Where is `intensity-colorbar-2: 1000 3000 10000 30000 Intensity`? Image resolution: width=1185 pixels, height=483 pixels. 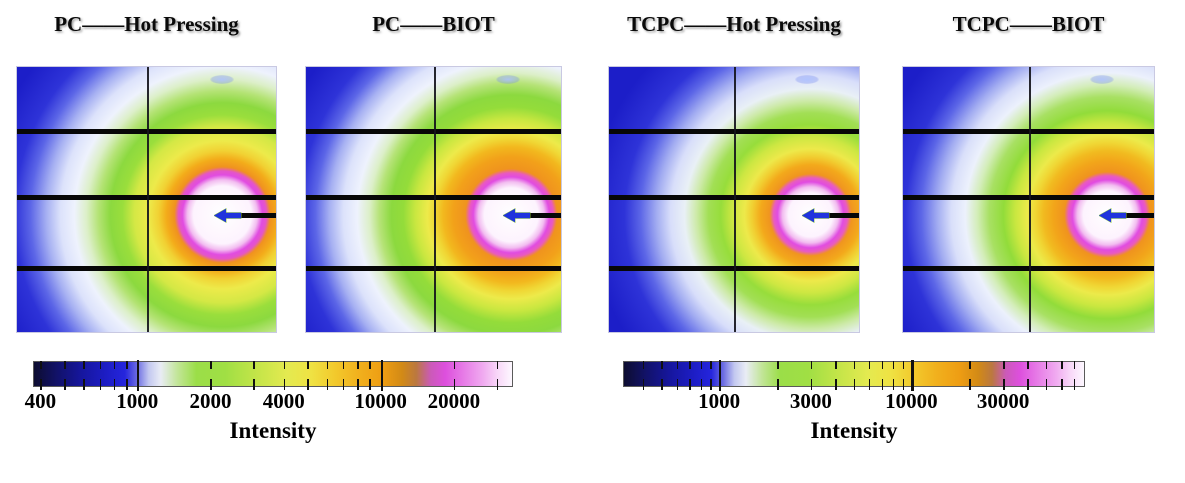 intensity-colorbar-2: 1000 3000 10000 30000 Intensity is located at coordinates (854, 415).